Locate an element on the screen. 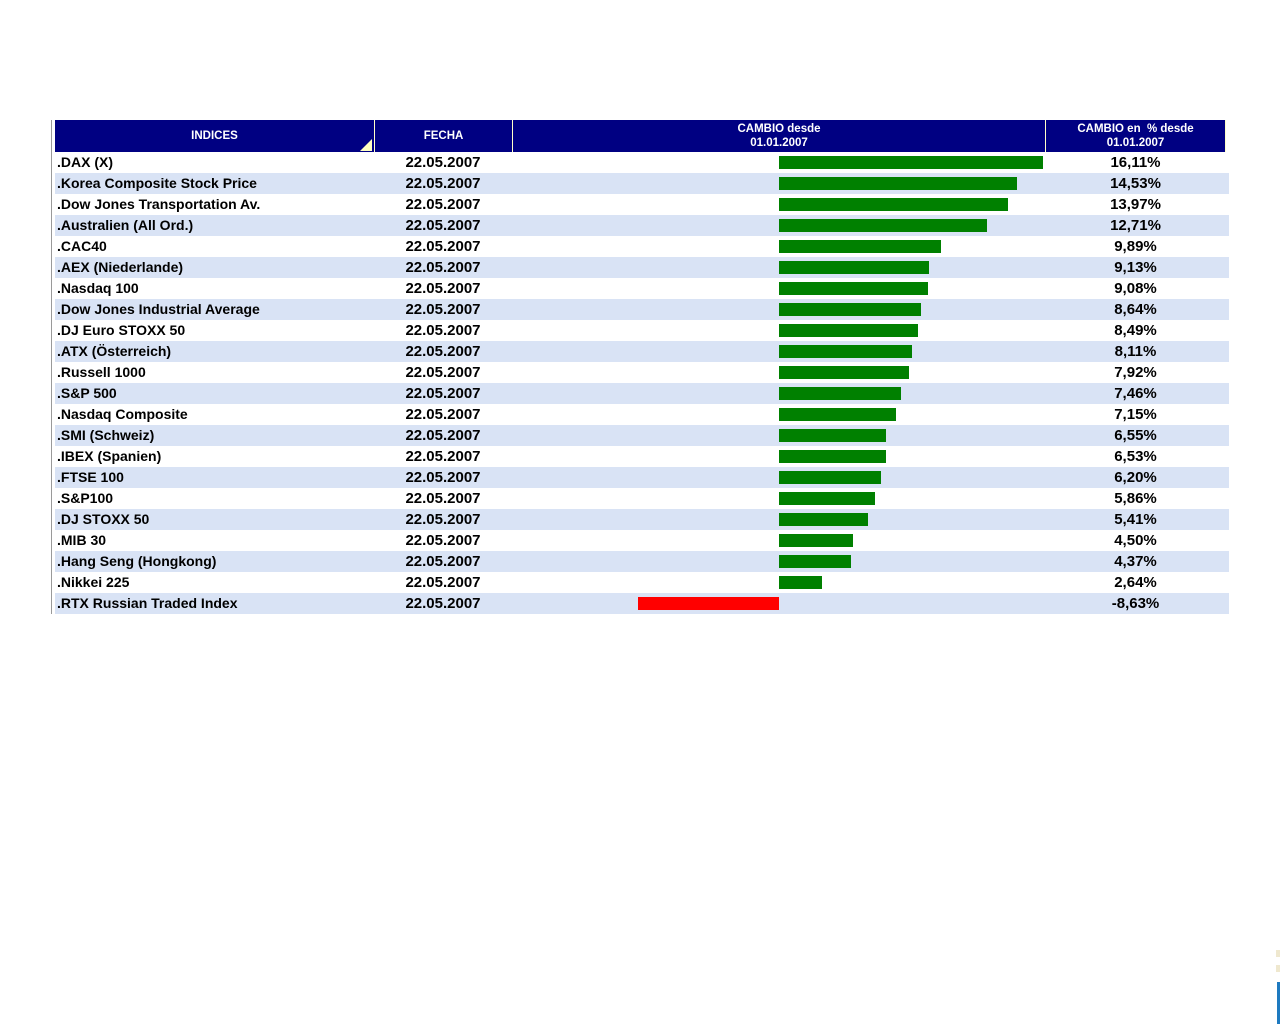 The width and height of the screenshot is (1280, 1024). change-percent-cell: 6,20% is located at coordinates (1135, 477).